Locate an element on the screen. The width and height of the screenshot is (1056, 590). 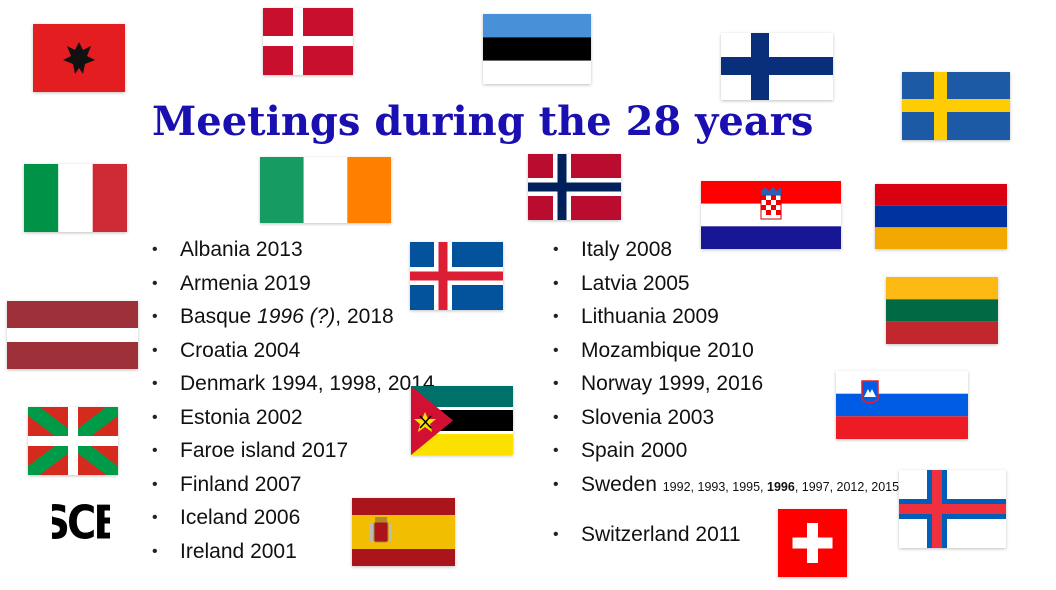
list-item: Slovenia 2003 is located at coordinates (726, 418).